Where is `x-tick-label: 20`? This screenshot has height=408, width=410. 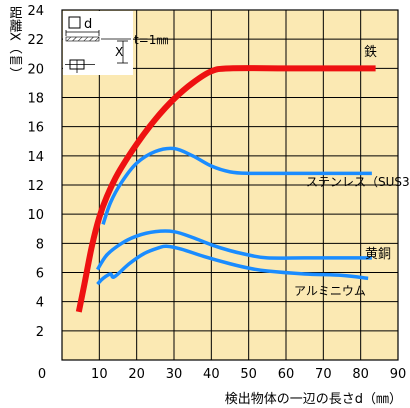 x-tick-label: 20 is located at coordinates (136, 374).